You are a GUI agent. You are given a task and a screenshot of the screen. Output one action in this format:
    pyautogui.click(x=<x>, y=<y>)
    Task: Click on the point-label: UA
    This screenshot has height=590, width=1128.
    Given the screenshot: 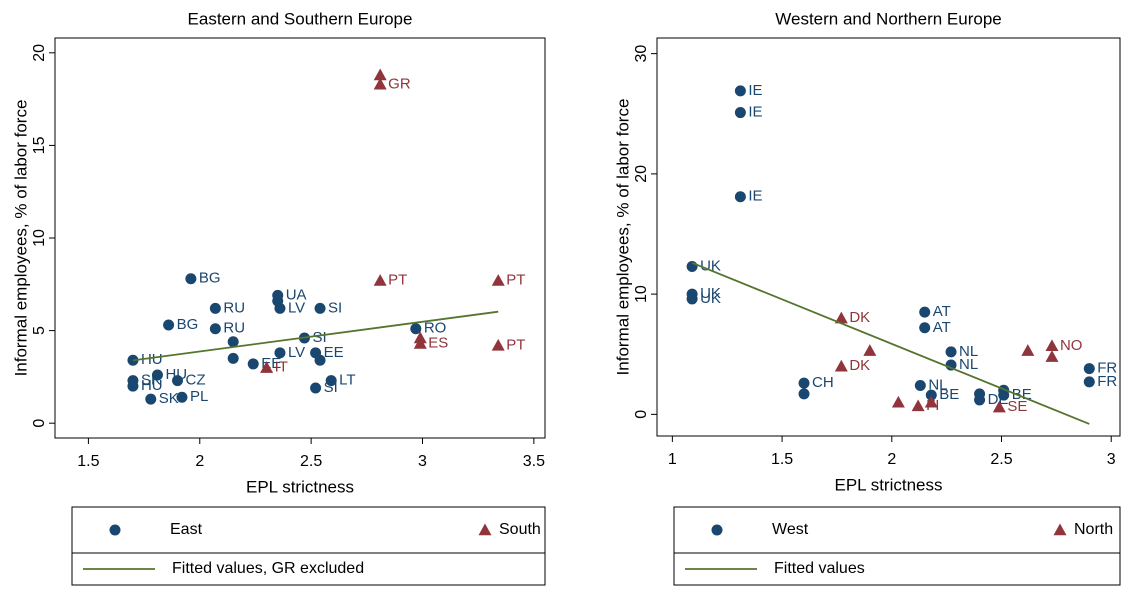 What is the action you would take?
    pyautogui.click(x=296, y=294)
    